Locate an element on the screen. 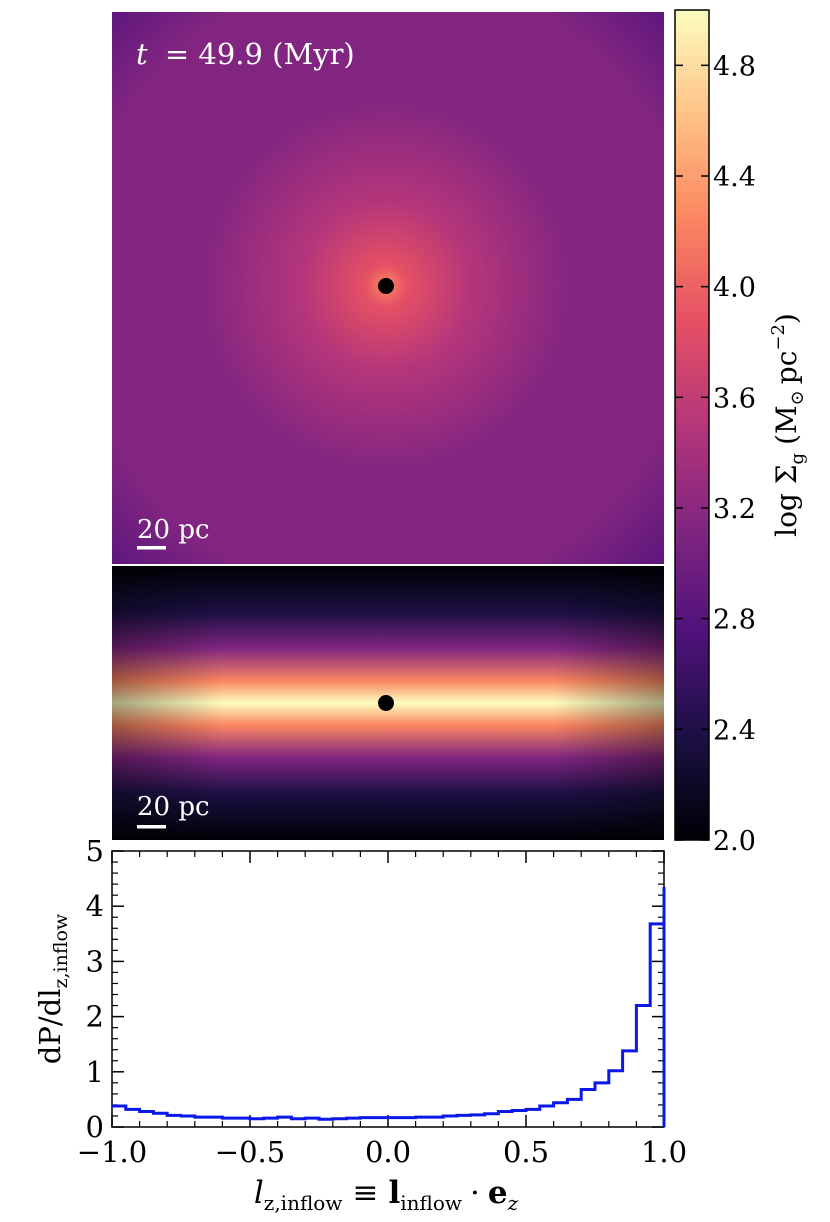  xlabel-sub: z,inflow is located at coordinates (303, 1203).